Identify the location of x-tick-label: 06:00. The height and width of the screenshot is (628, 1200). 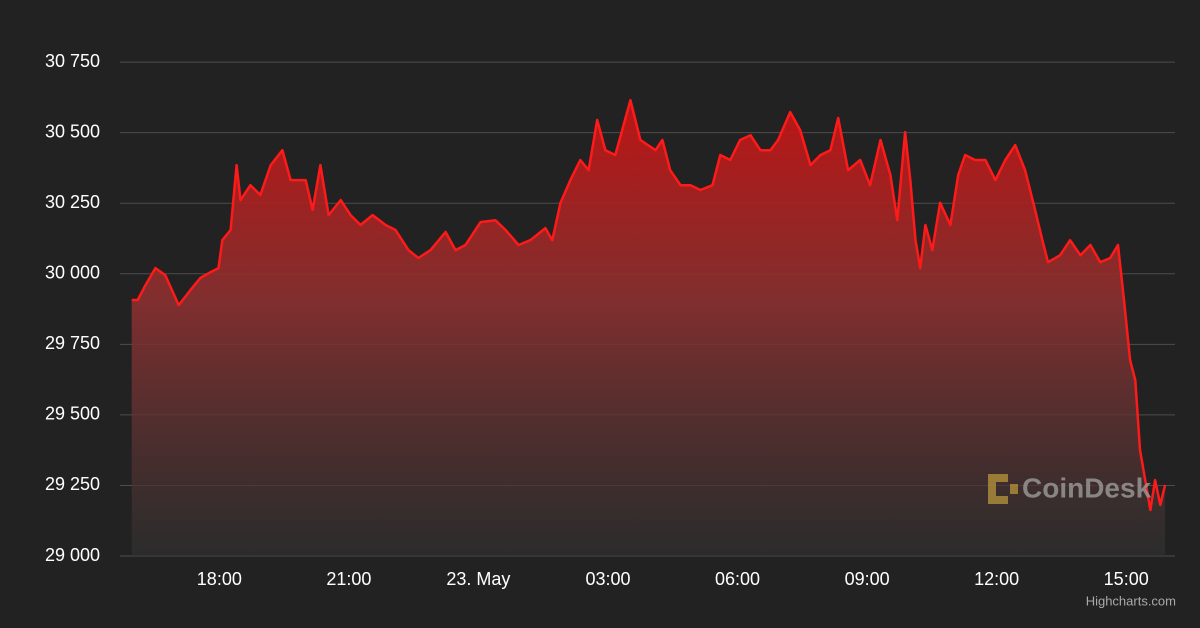
(737, 579).